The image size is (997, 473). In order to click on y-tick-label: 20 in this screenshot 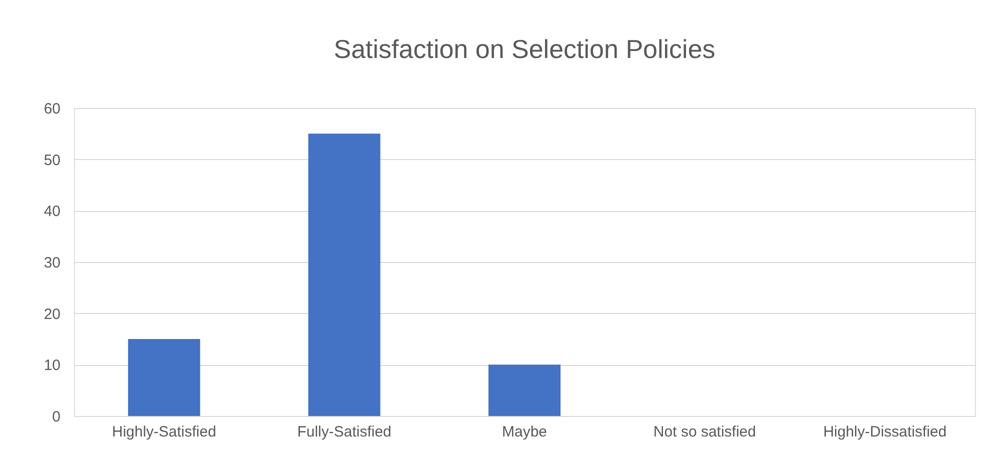, I will do `click(52, 314)`.